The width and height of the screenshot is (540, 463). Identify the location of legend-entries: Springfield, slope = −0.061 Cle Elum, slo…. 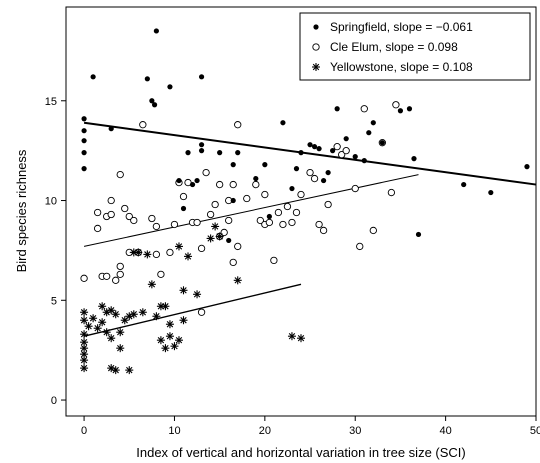
(392, 47).